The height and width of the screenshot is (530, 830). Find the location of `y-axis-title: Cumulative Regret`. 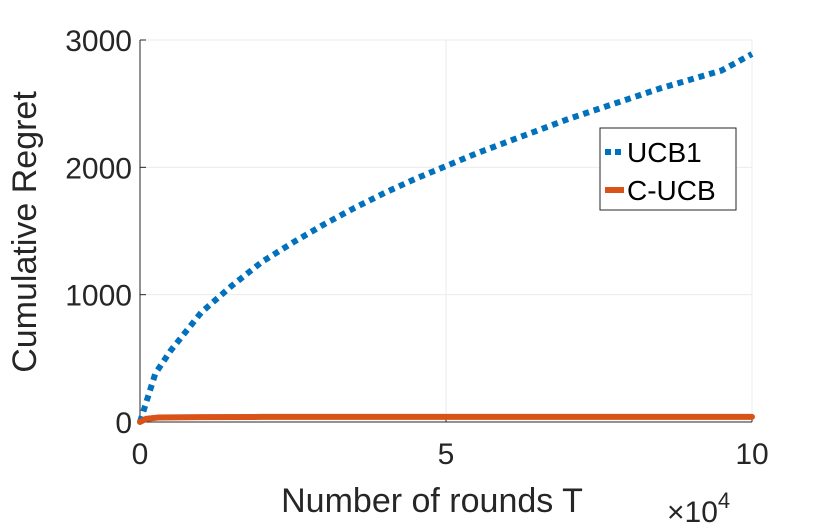

y-axis-title: Cumulative Regret is located at coordinates (25, 232).